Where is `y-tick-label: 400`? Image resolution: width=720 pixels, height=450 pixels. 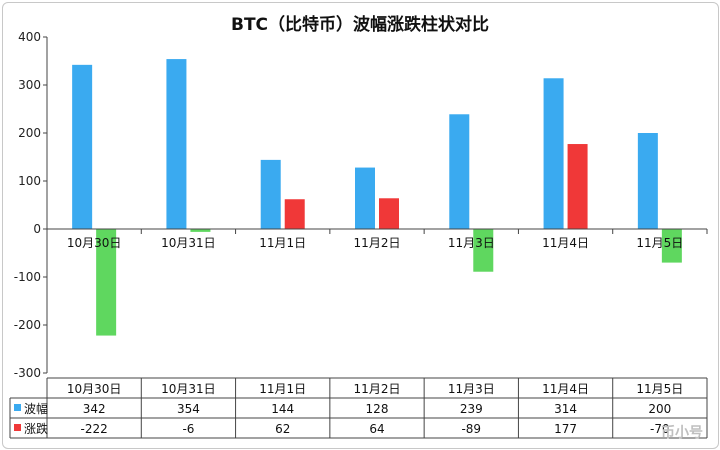
y-tick-label: 400 is located at coordinates (29, 37).